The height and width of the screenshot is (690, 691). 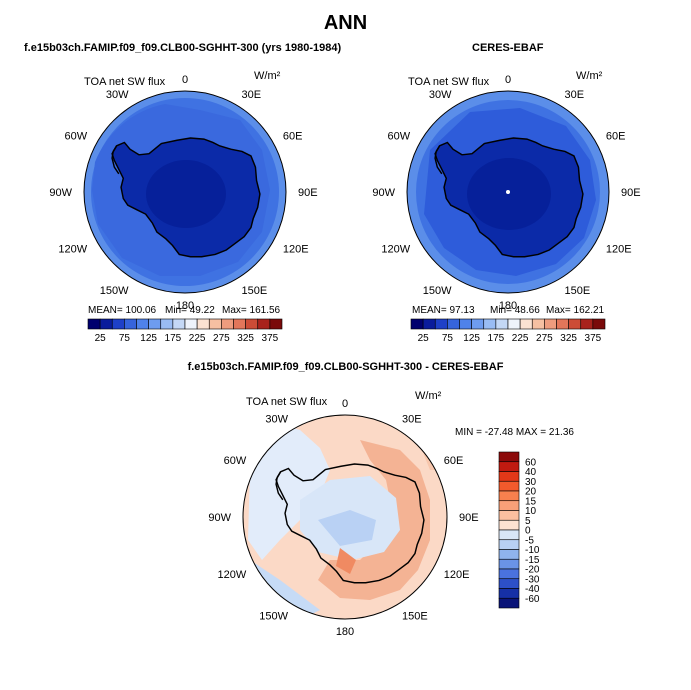 What do you see at coordinates (185, 306) in the screenshot?
I see `longitude-label: 180` at bounding box center [185, 306].